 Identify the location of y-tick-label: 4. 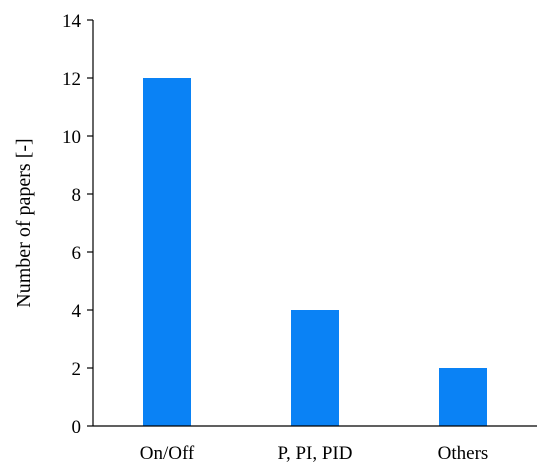
(77, 311).